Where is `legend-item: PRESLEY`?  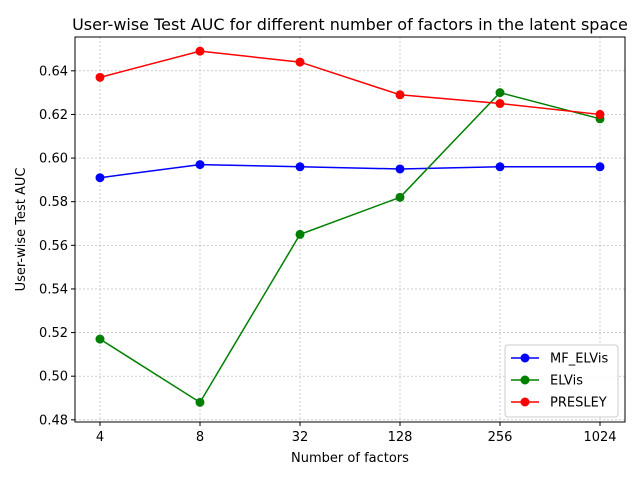 legend-item: PRESLEY is located at coordinates (559, 403).